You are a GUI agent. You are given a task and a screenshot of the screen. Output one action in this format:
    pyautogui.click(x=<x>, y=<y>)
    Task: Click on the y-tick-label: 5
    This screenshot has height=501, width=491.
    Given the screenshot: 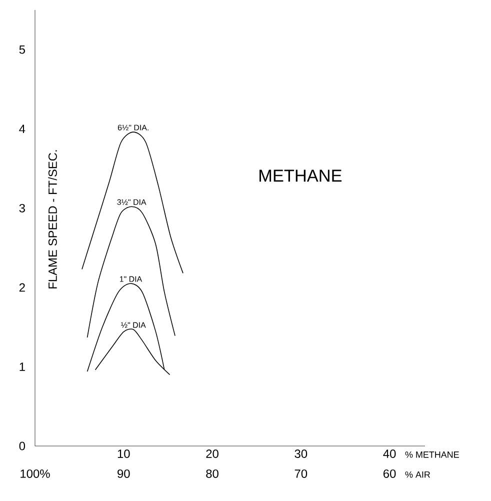 What is the action you would take?
    pyautogui.click(x=22, y=49)
    